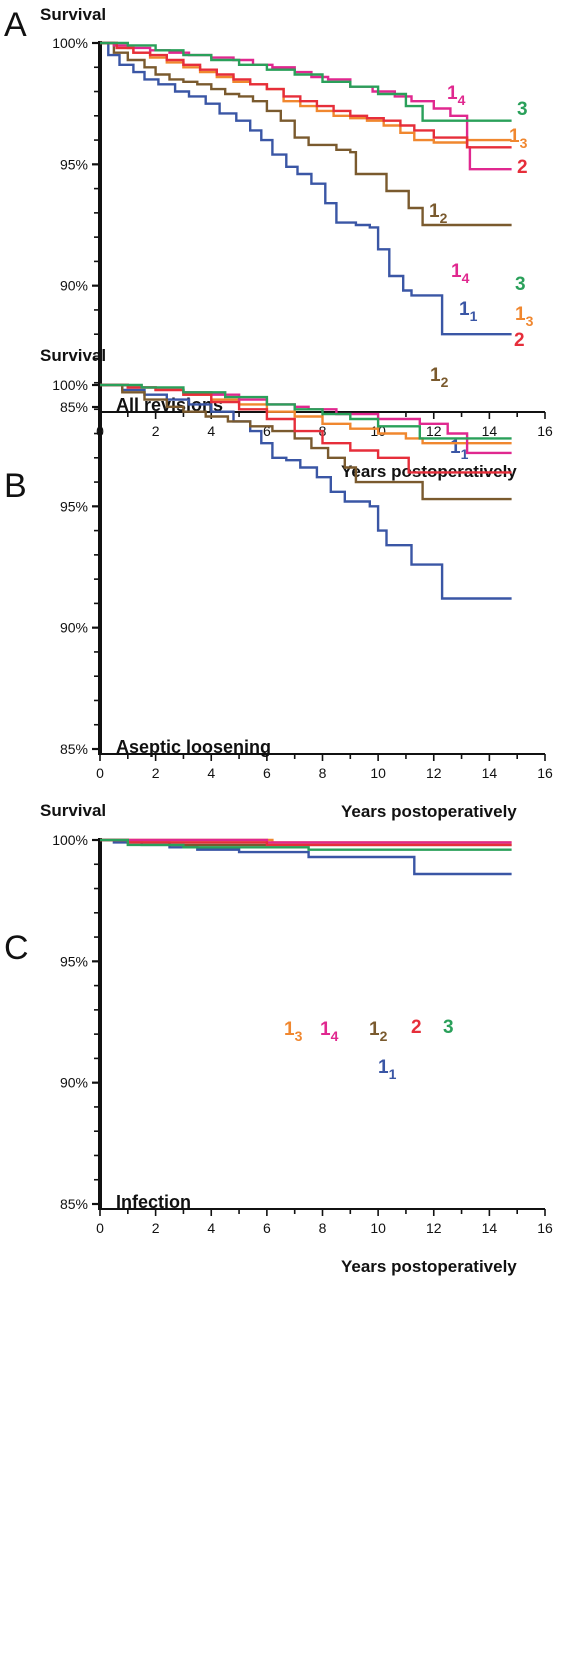 The width and height of the screenshot is (587, 1653). What do you see at coordinates (15, 486) in the screenshot?
I see `panel-letter: B` at bounding box center [15, 486].